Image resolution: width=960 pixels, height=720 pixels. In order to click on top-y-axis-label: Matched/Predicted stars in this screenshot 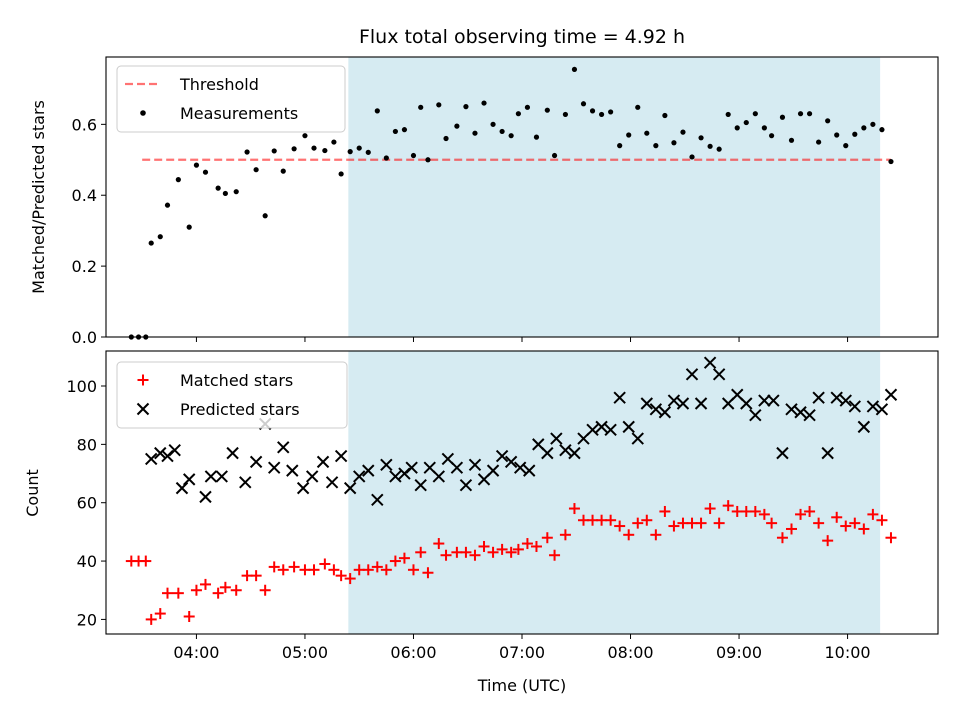, I will do `click(38, 197)`.